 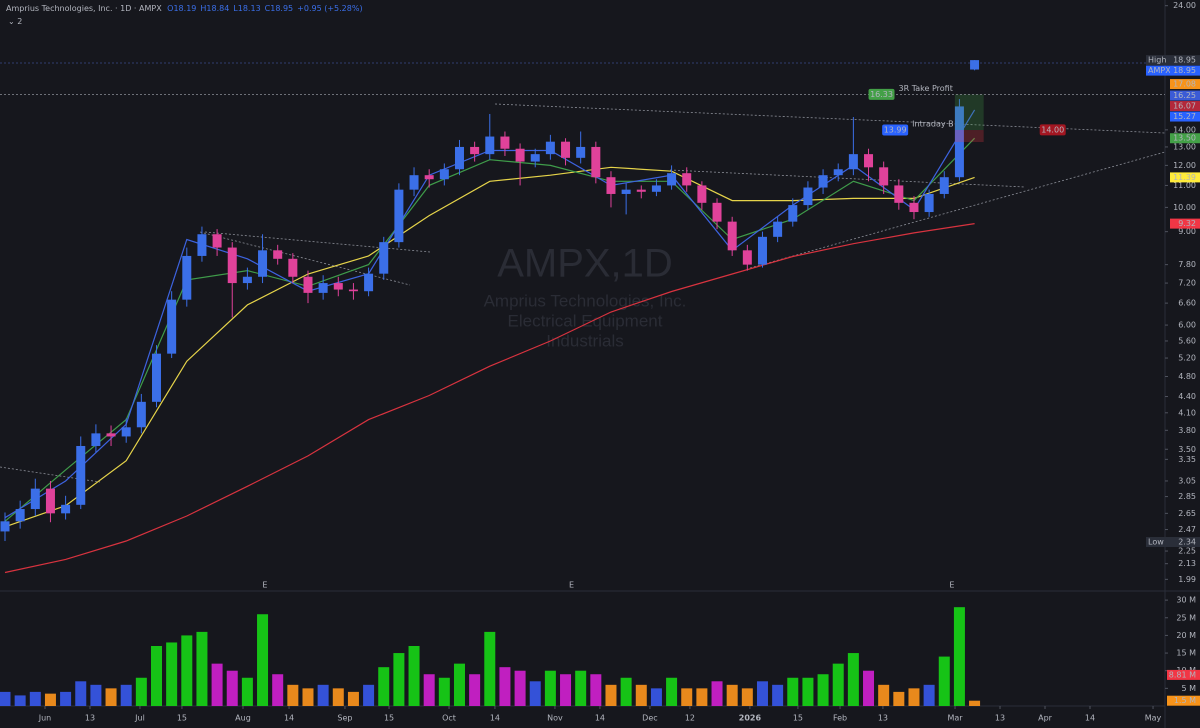 What do you see at coordinates (1184, 138) in the screenshot?
I see `price-label: 13.50` at bounding box center [1184, 138].